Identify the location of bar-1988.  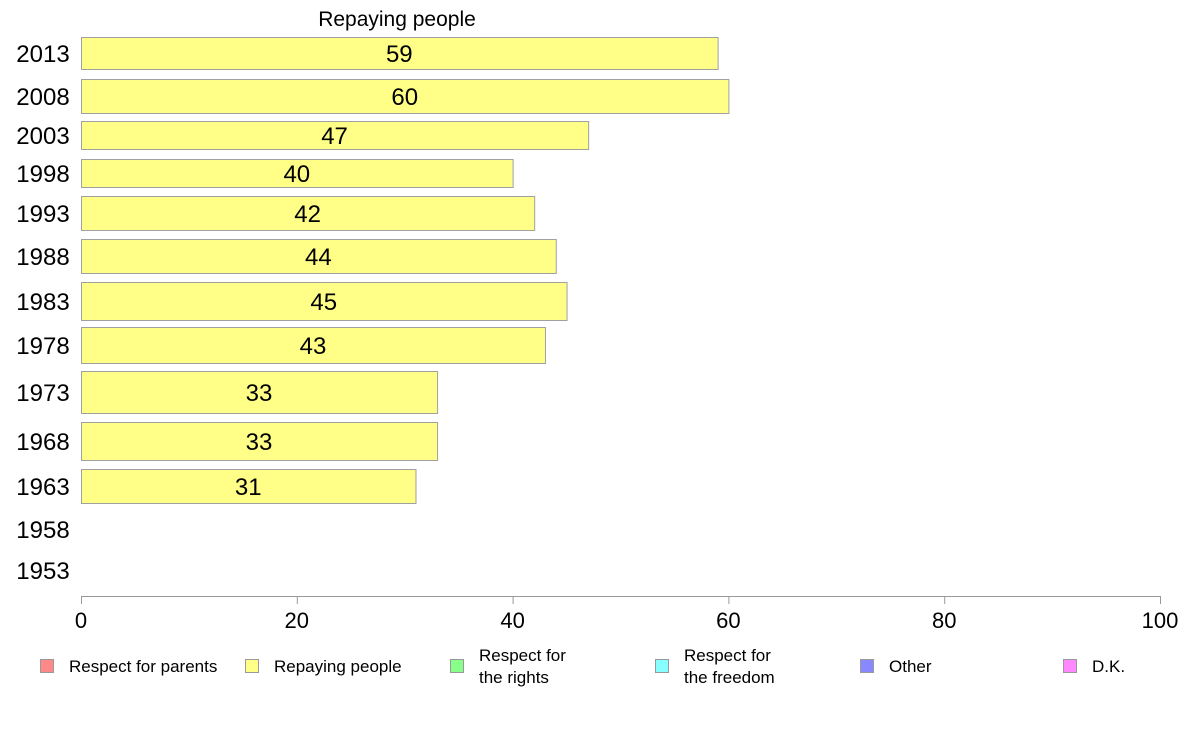
(319, 256).